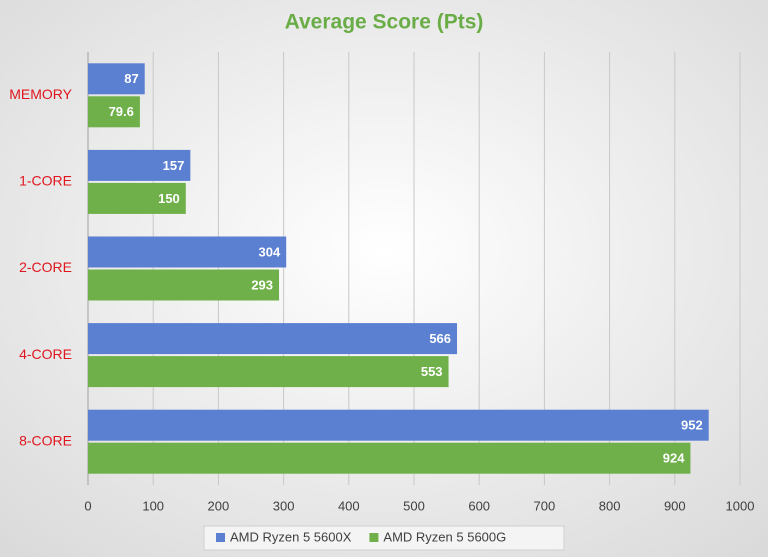  I want to click on x-tick-label: 400, so click(349, 505).